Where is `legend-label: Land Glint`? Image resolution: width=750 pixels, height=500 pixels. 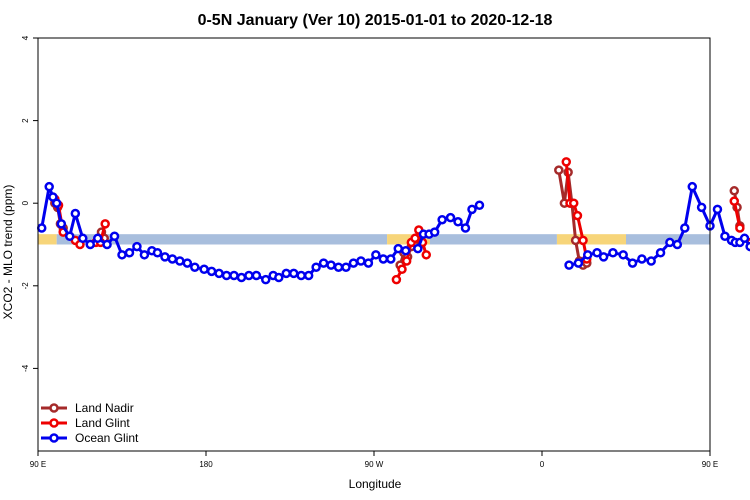 legend-label: Land Glint is located at coordinates (102, 423).